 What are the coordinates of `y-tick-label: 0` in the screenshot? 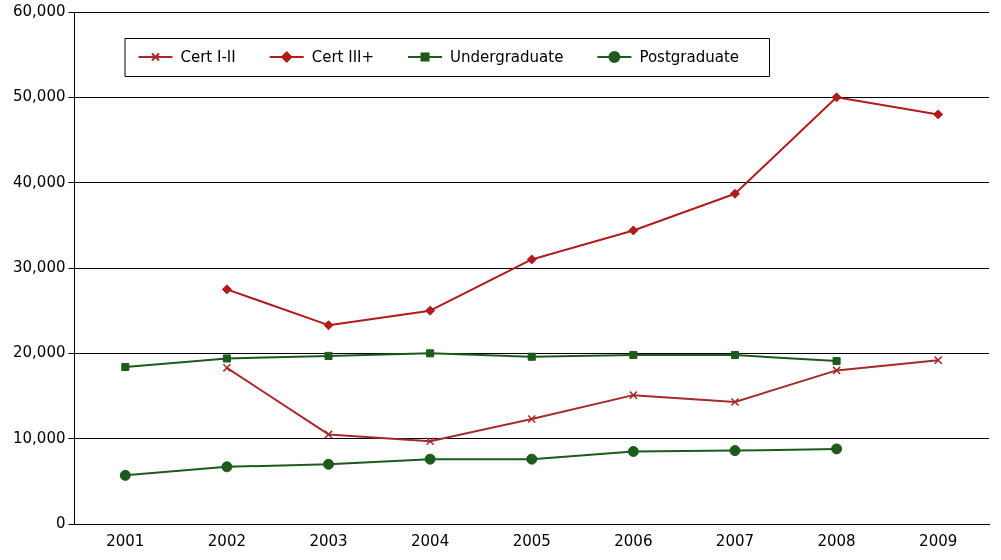 It's located at (60, 522).